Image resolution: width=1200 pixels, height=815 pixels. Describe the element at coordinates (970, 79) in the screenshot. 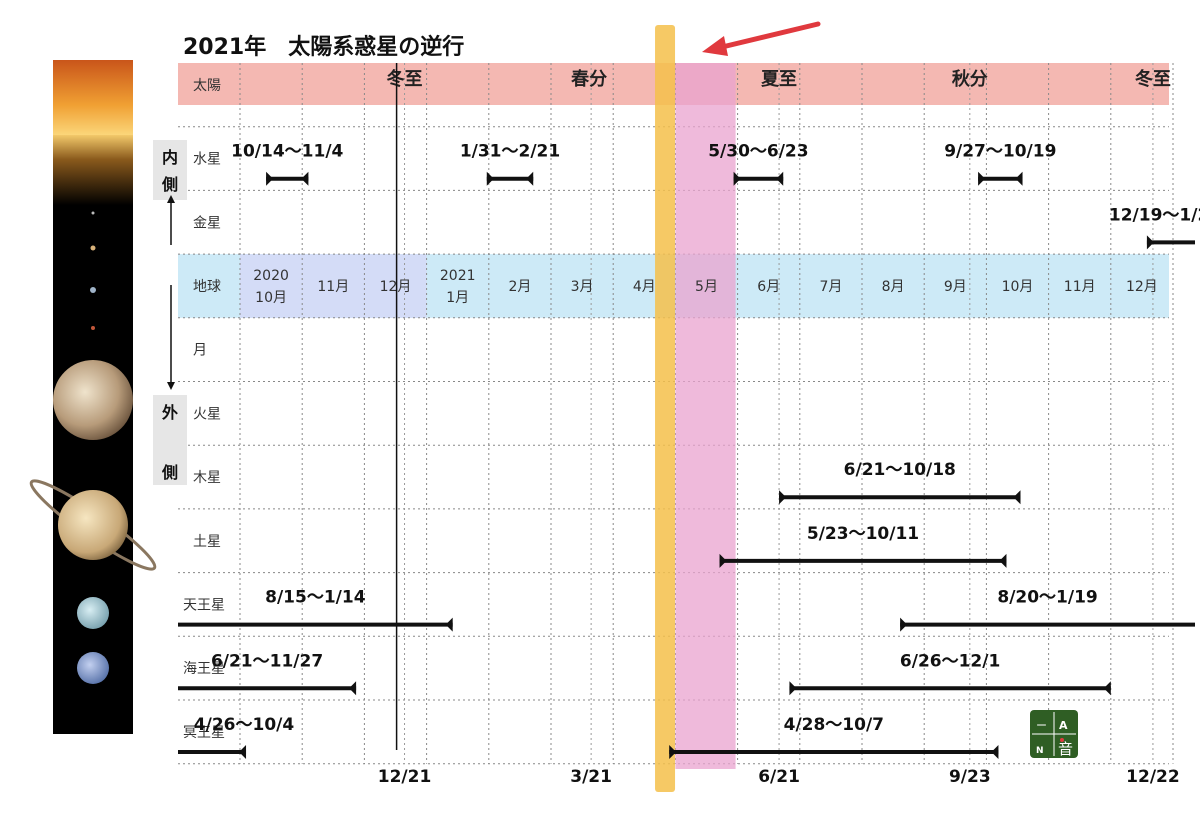

I see `season-label: 秋分` at that location.